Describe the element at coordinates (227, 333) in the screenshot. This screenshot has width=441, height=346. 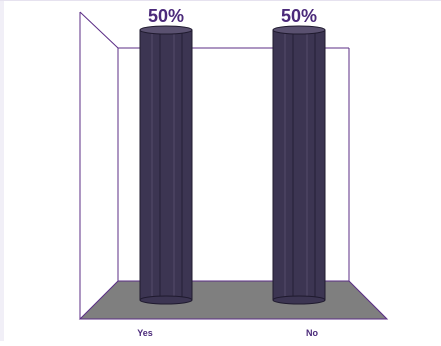
I see `ticks-layer: Yes No` at that location.